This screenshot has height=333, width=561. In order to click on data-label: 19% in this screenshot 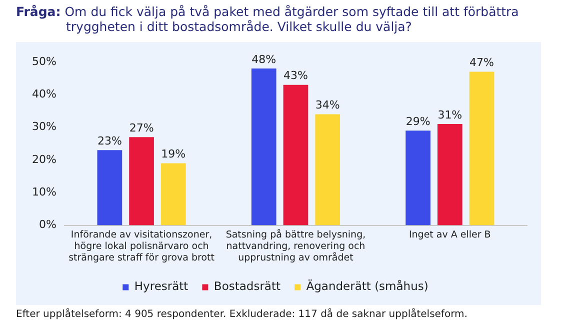, I will do `click(173, 154)`.